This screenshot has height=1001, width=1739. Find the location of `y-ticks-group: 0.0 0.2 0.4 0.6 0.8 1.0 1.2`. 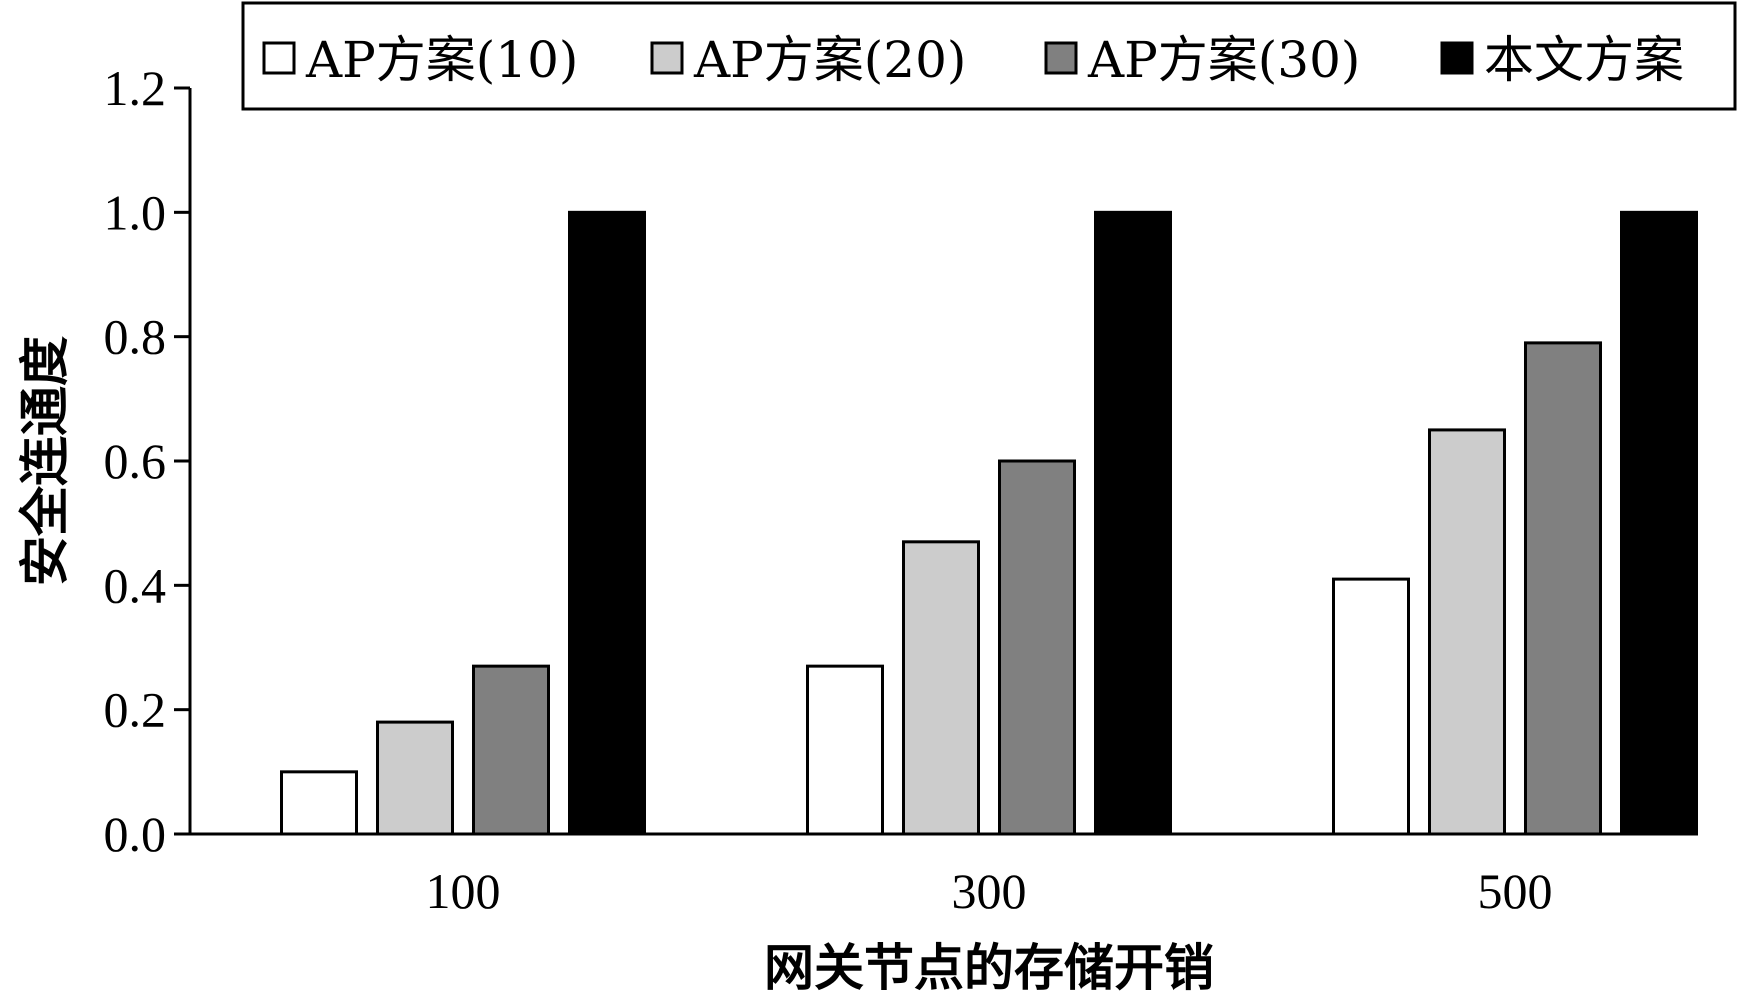

y-ticks-group: 0.0 0.2 0.4 0.6 0.8 1.0 1.2 is located at coordinates (147, 461).